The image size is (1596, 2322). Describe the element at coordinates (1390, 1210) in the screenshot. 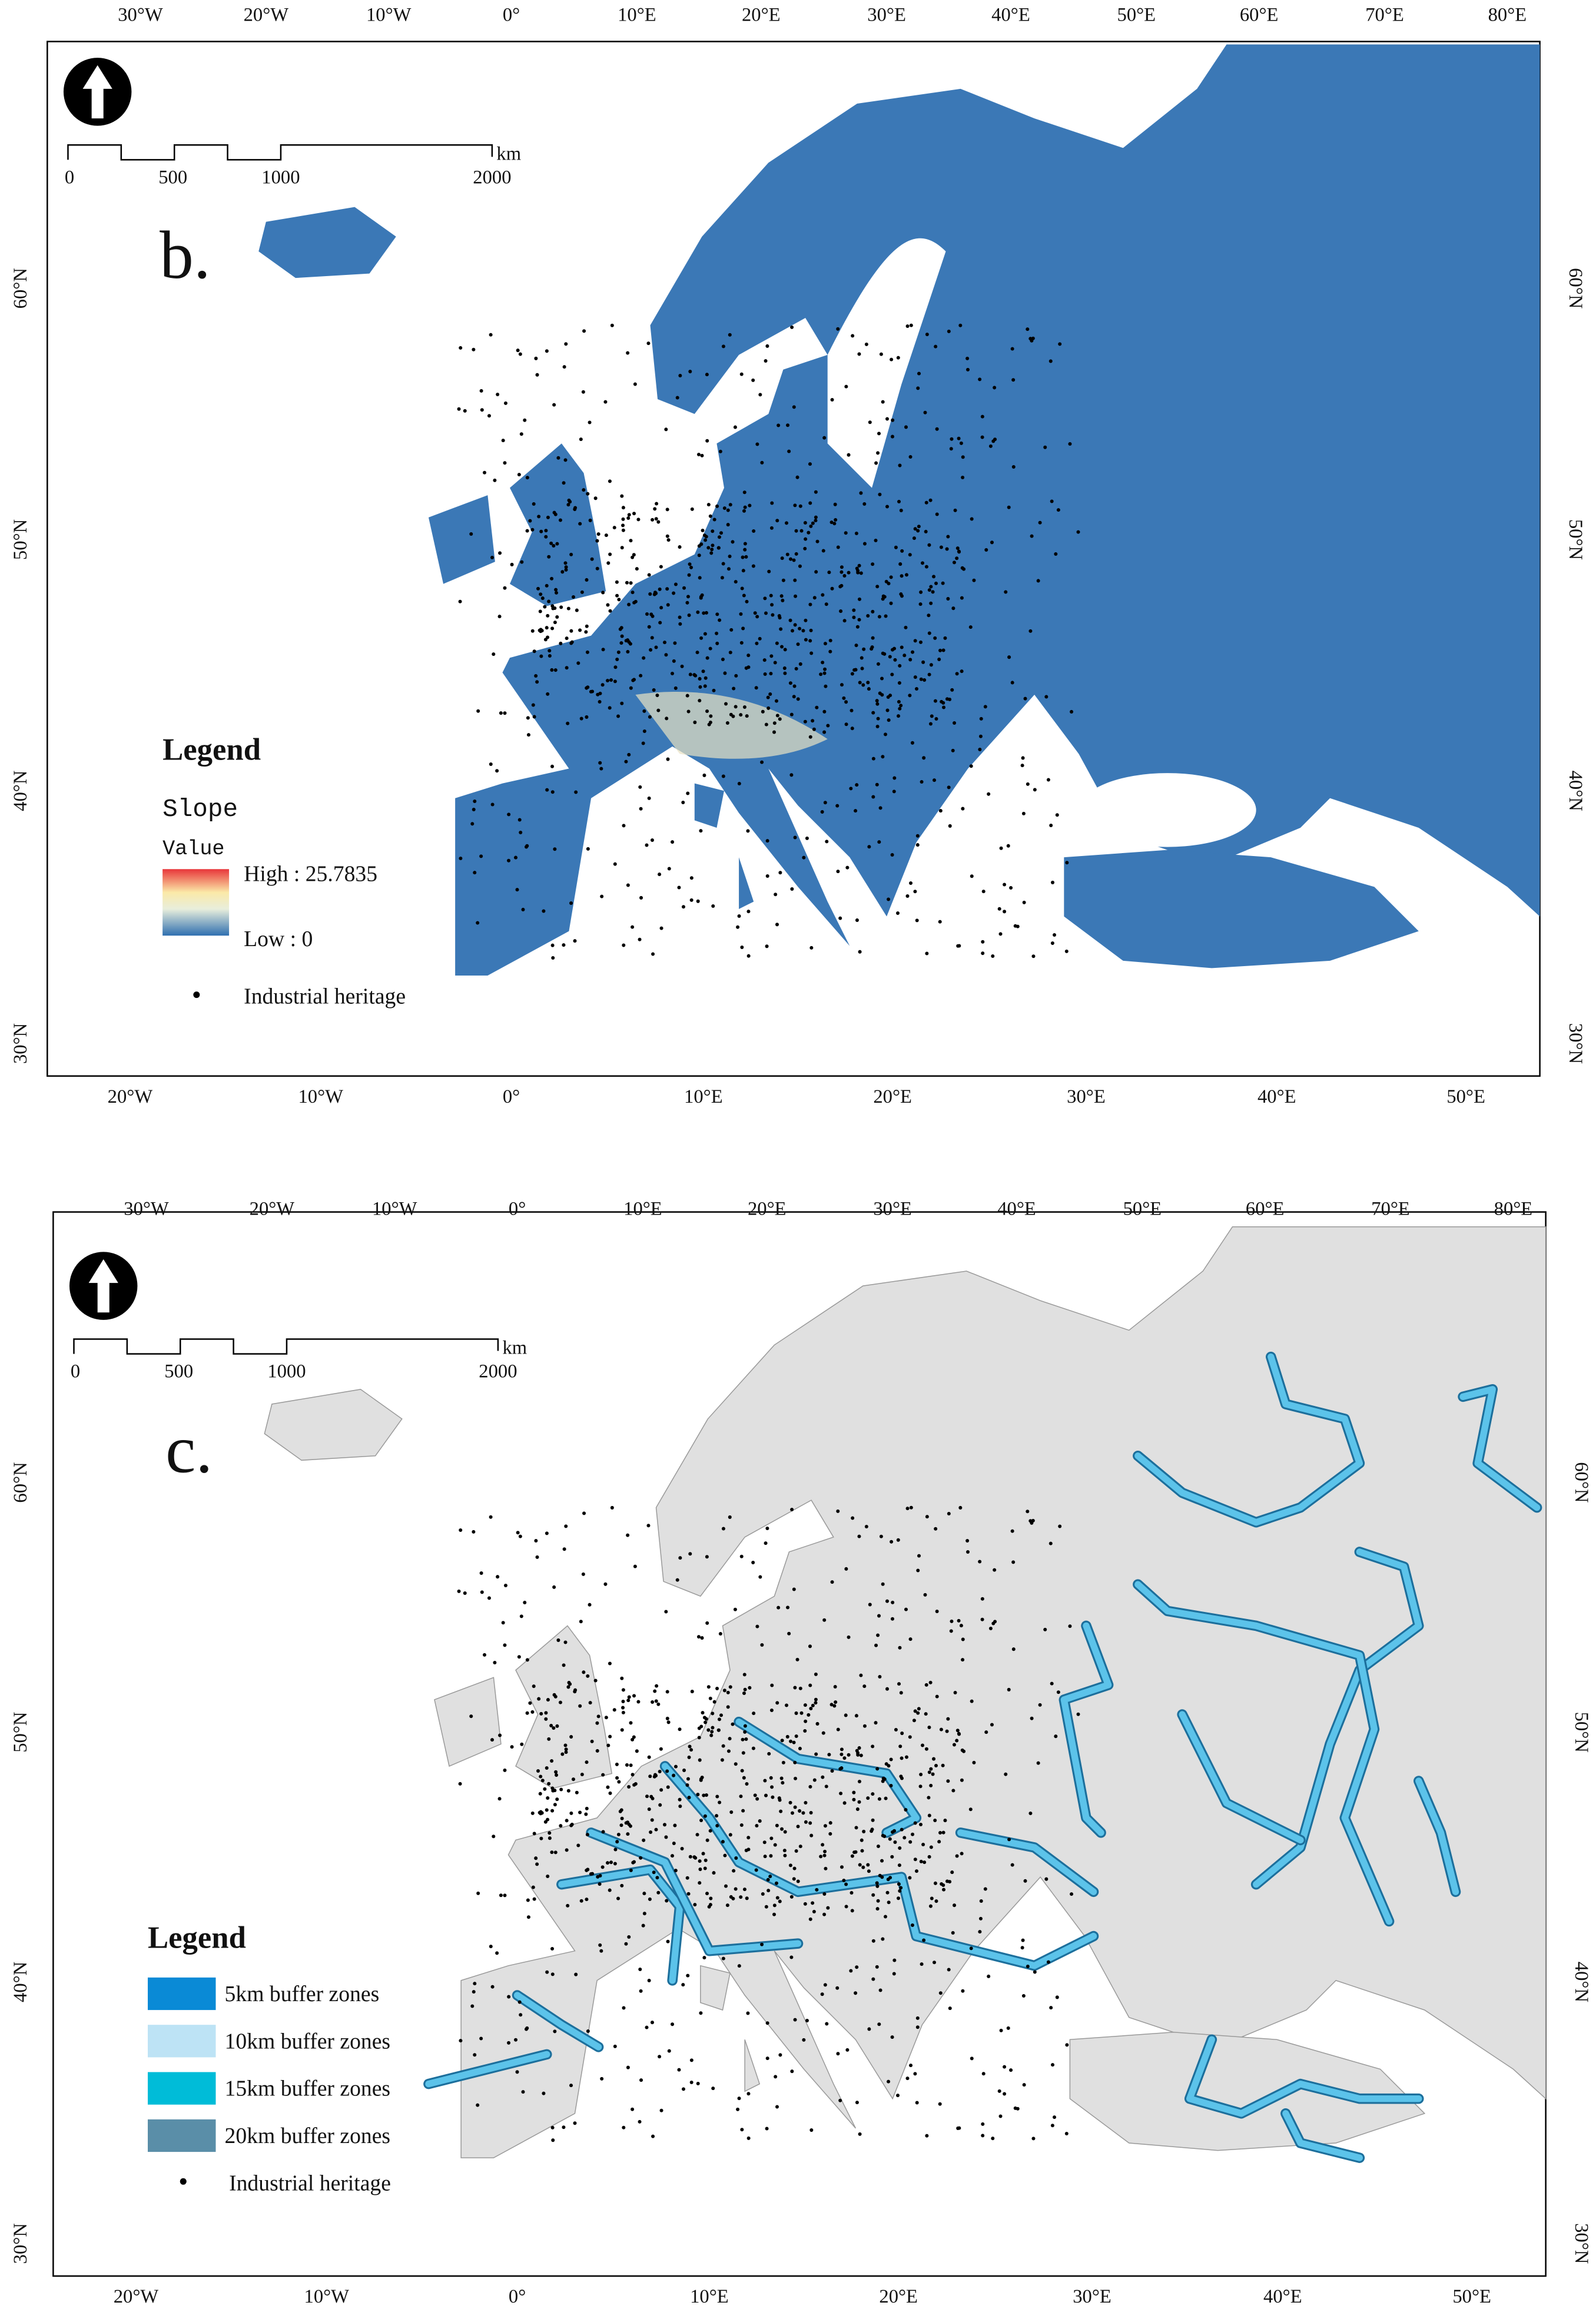

I see `longitude-label: 70°E` at that location.